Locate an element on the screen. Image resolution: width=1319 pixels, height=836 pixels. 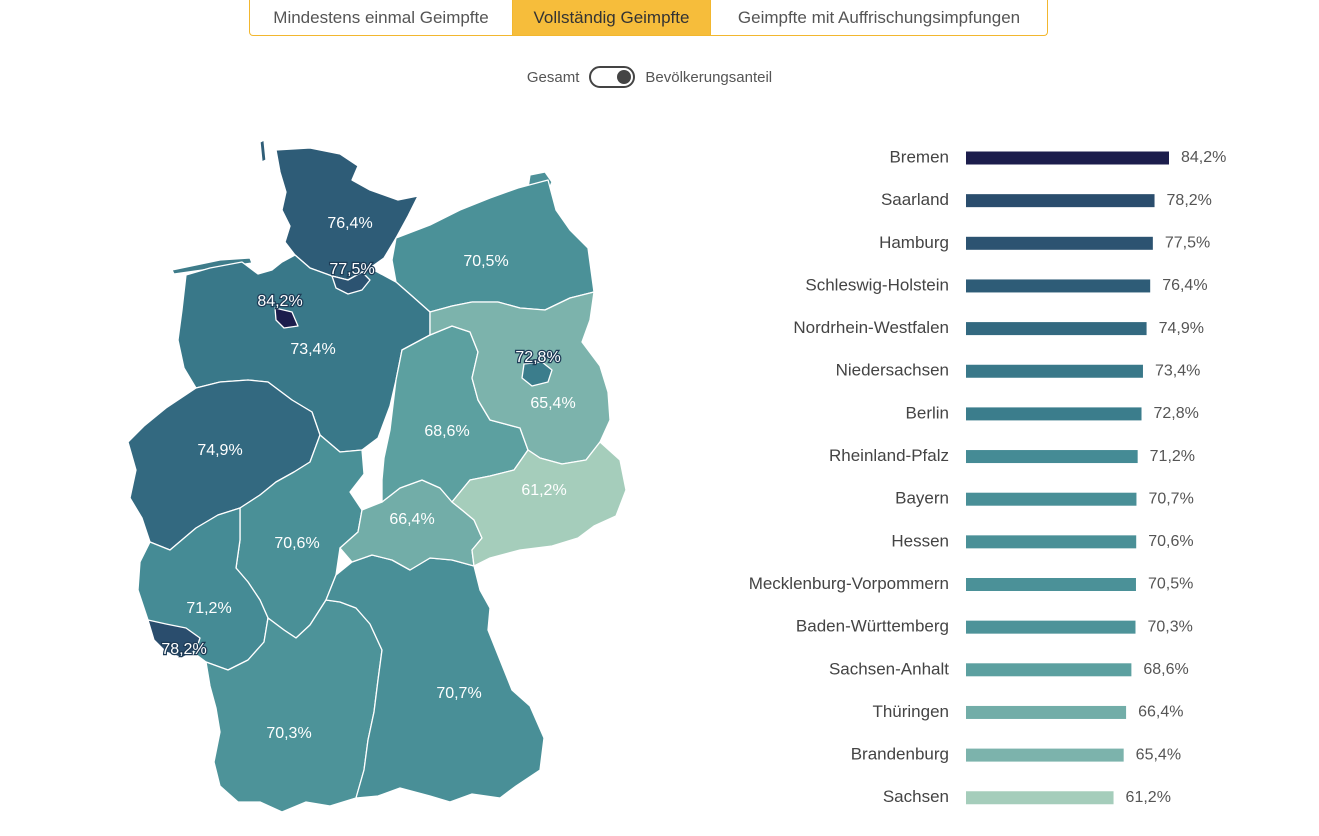
bar-label-thueringen: Thüringen is located at coordinates (910, 711).